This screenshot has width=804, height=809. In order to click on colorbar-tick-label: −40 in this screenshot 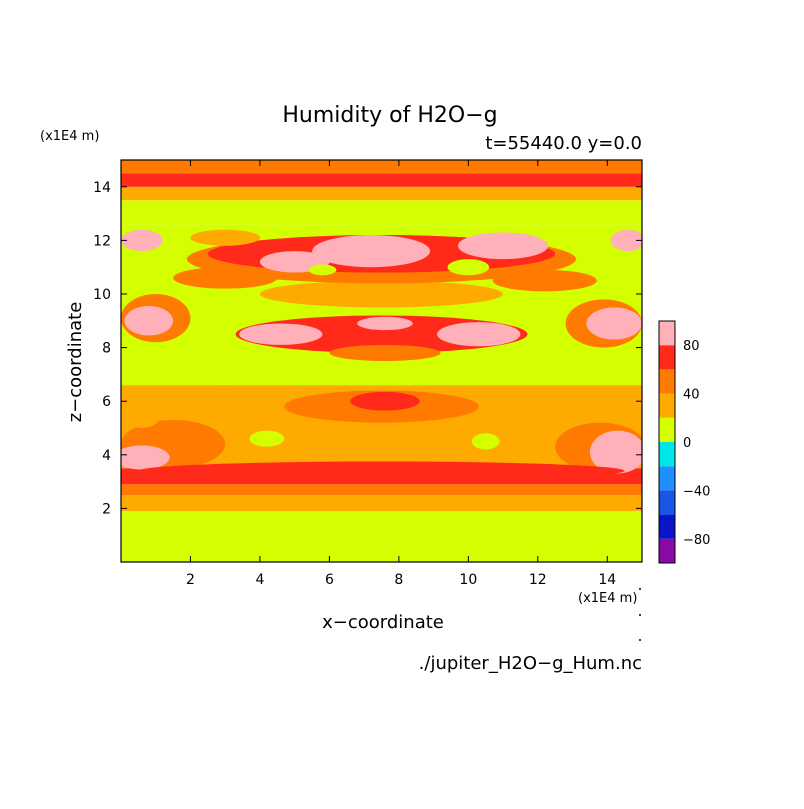, I will do `click(696, 491)`.